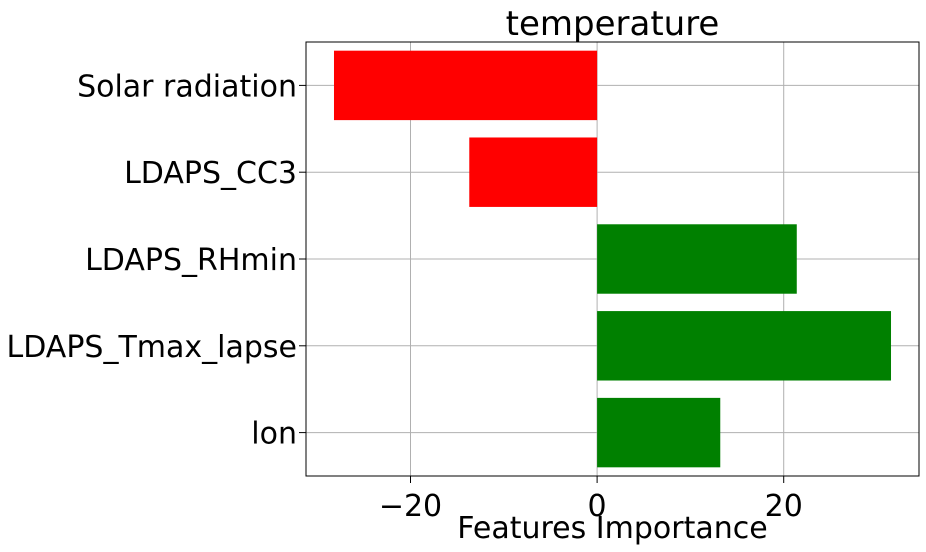 Image resolution: width=926 pixels, height=552 pixels. What do you see at coordinates (187, 86) in the screenshot?
I see `y-tick-label: Solar radiation` at bounding box center [187, 86].